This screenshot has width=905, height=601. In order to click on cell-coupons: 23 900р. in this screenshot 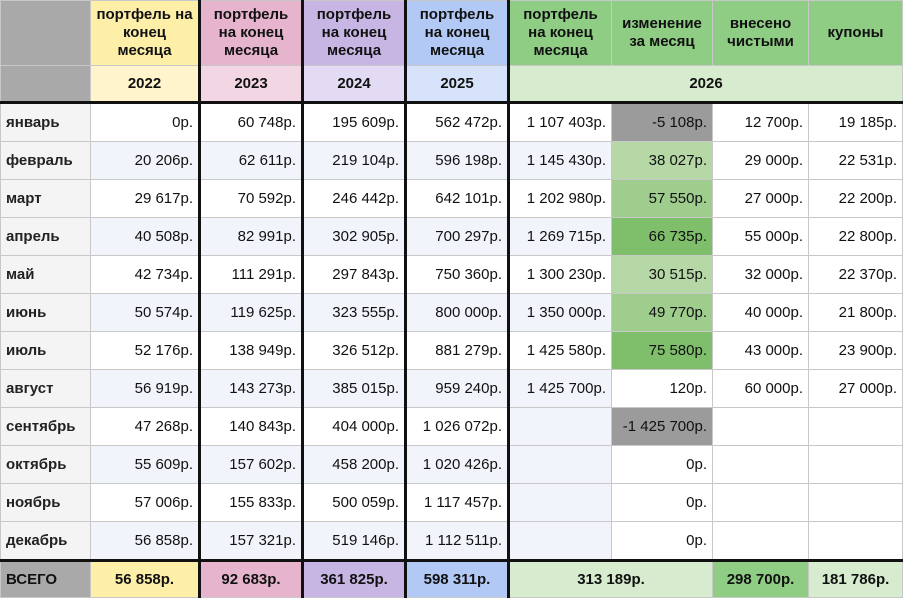, I will do `click(855, 350)`.